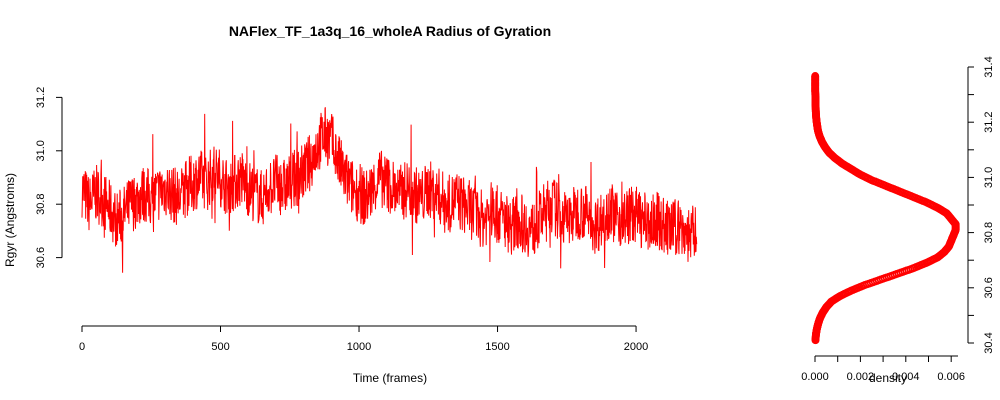  Describe the element at coordinates (390, 378) in the screenshot. I see `x-axis-label: Time (frames)` at that location.